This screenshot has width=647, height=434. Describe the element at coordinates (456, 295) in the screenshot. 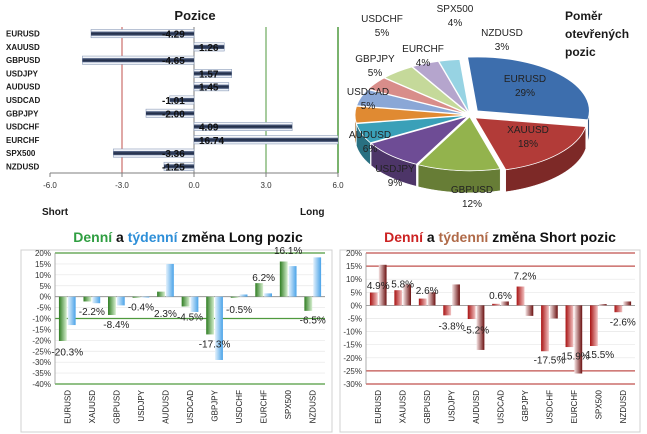

I see `short-weekly-bar-usdjpy` at that location.